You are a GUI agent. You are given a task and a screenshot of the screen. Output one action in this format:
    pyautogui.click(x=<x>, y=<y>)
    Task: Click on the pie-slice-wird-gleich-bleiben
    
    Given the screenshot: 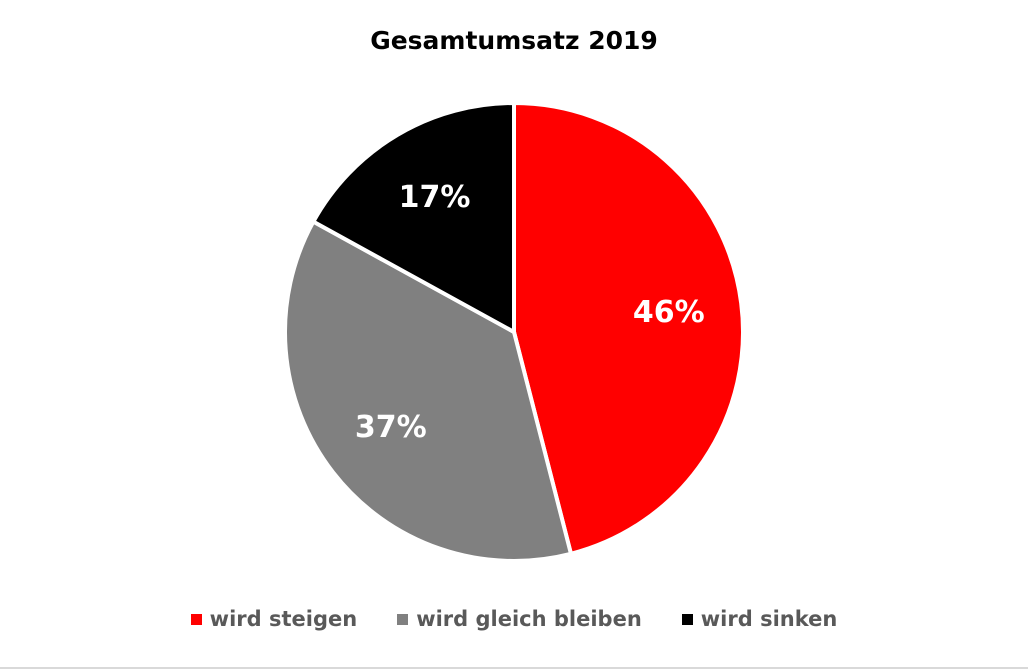 What is the action you would take?
    pyautogui.click(x=428, y=391)
    